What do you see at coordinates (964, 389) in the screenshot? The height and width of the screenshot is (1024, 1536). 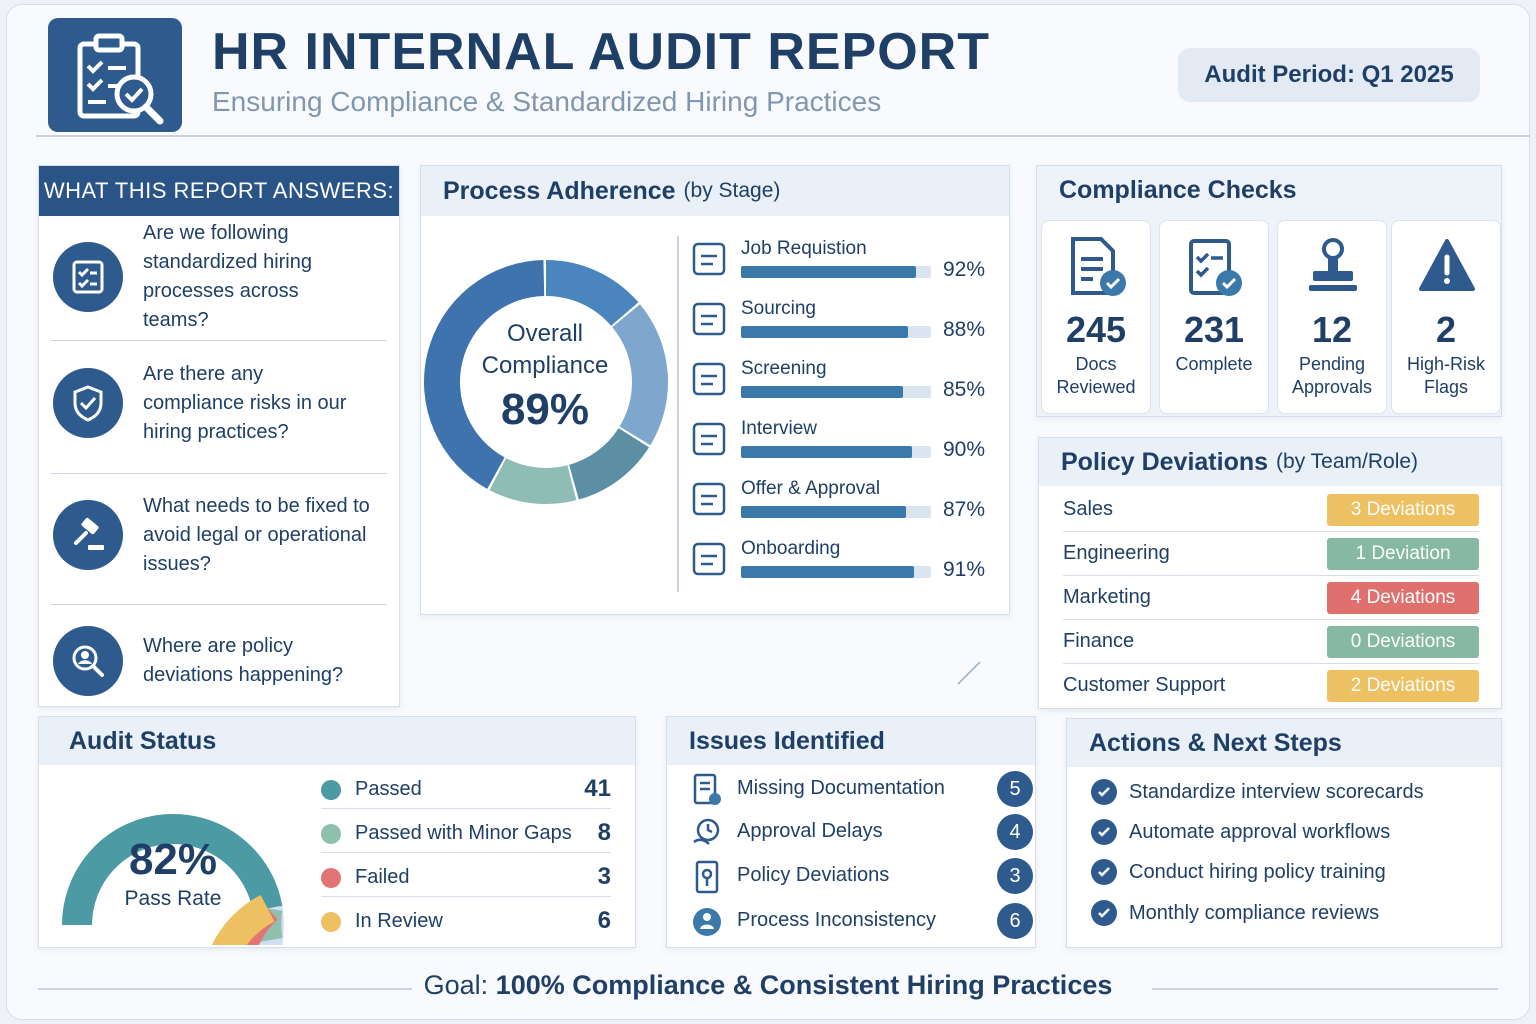 I see `stage-value-label: 85%` at bounding box center [964, 389].